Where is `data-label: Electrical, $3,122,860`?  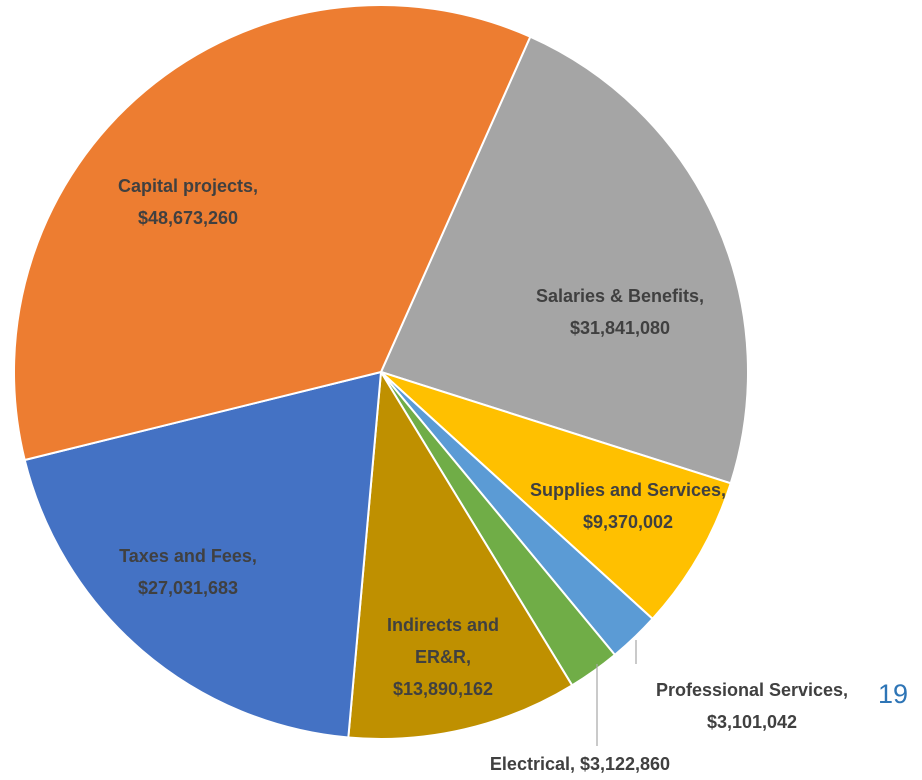
data-label: Electrical, $3,122,860 is located at coordinates (580, 764).